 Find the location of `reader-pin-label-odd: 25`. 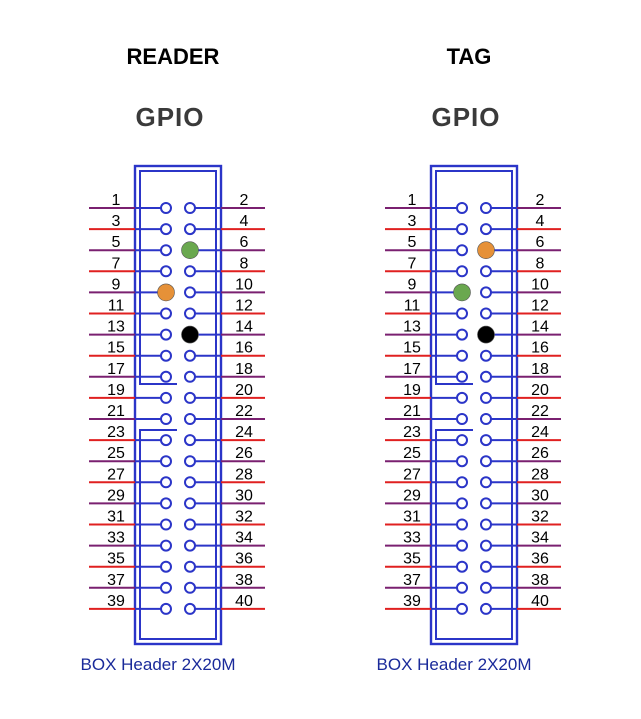

reader-pin-label-odd: 25 is located at coordinates (116, 453).